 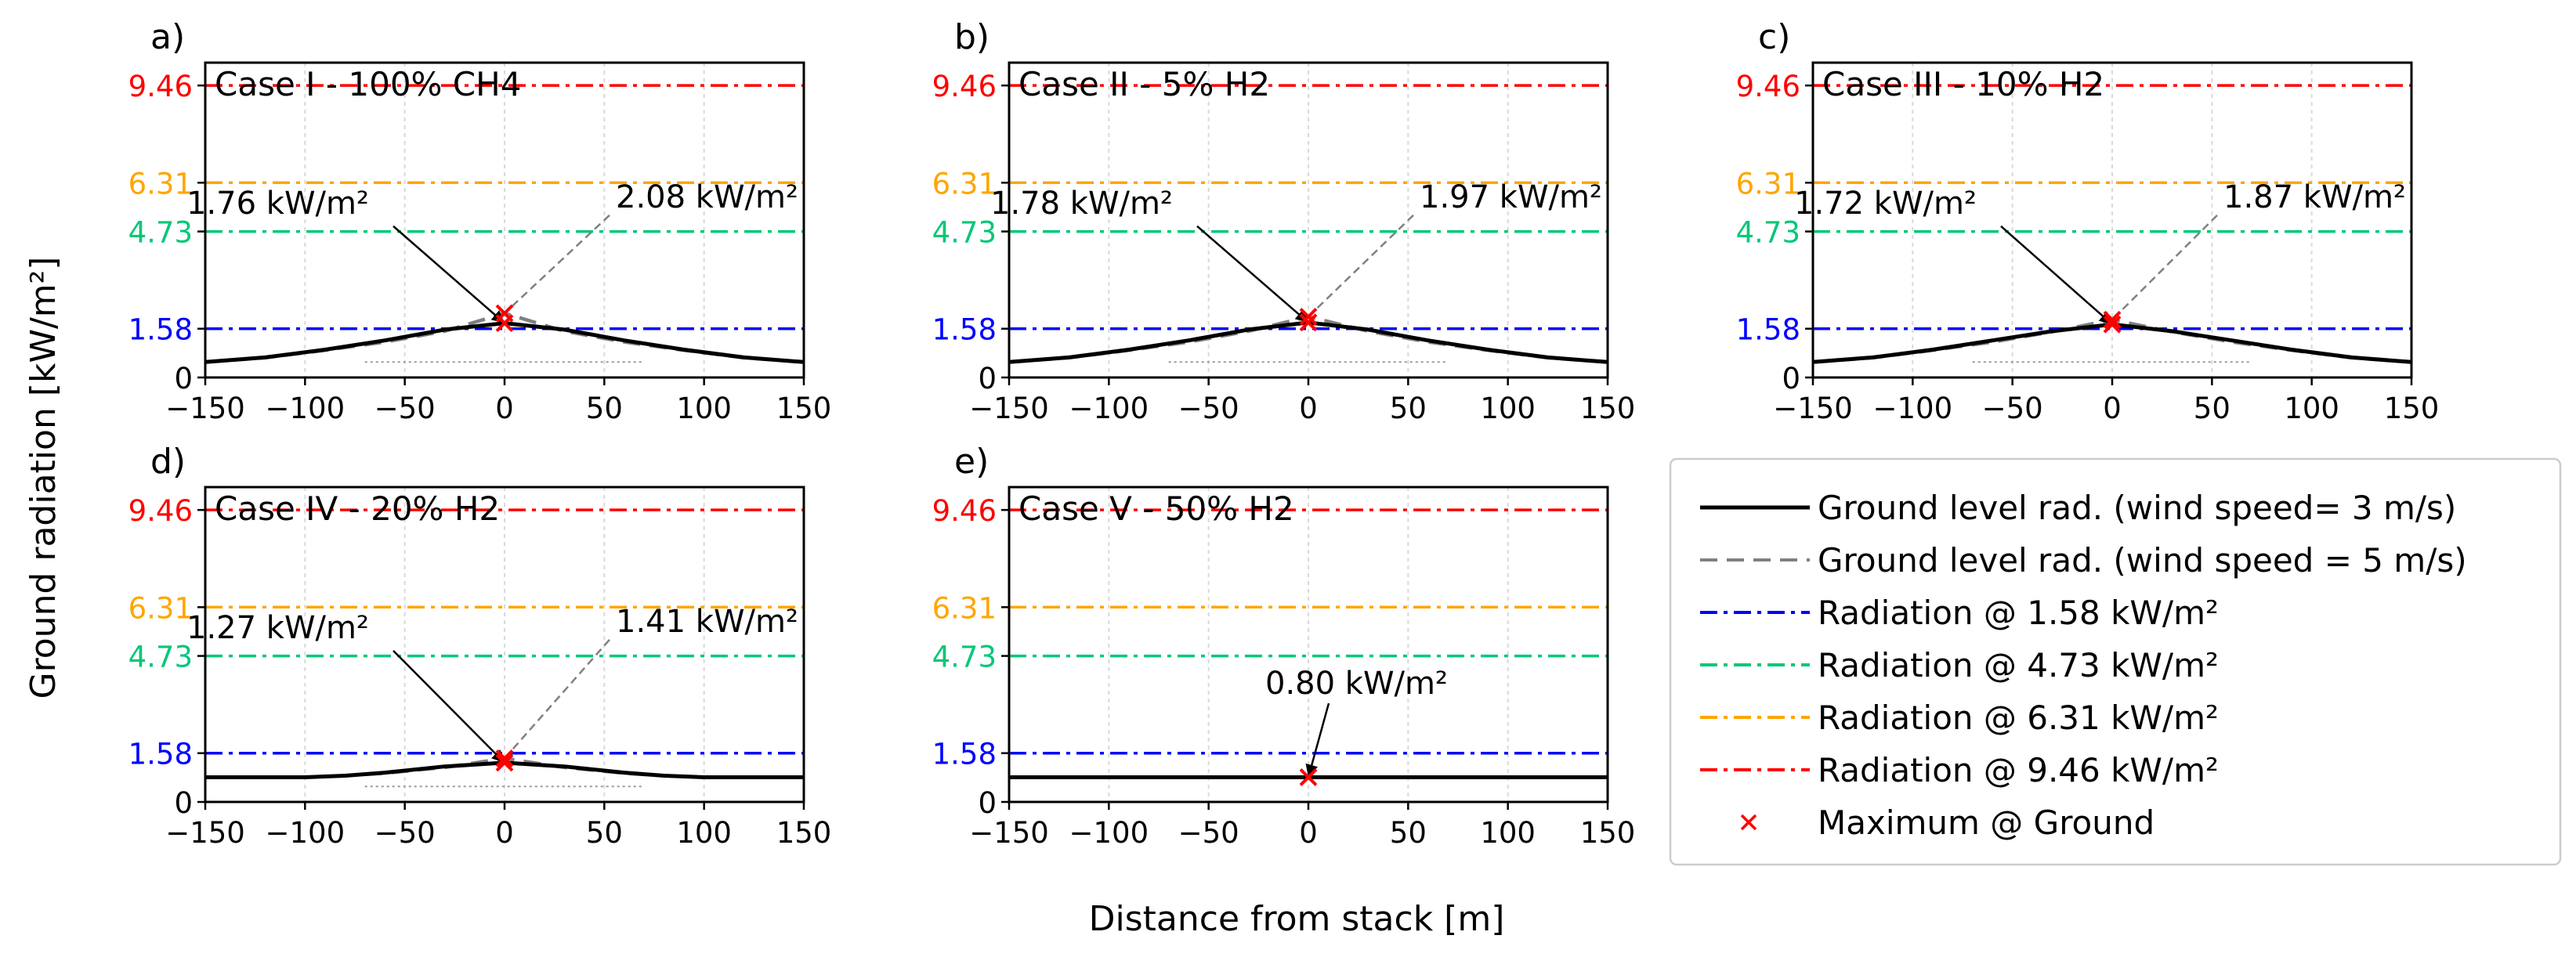 I want to click on legend-item: Radiation @ 6.31 kW/m², so click(x=1960, y=718).